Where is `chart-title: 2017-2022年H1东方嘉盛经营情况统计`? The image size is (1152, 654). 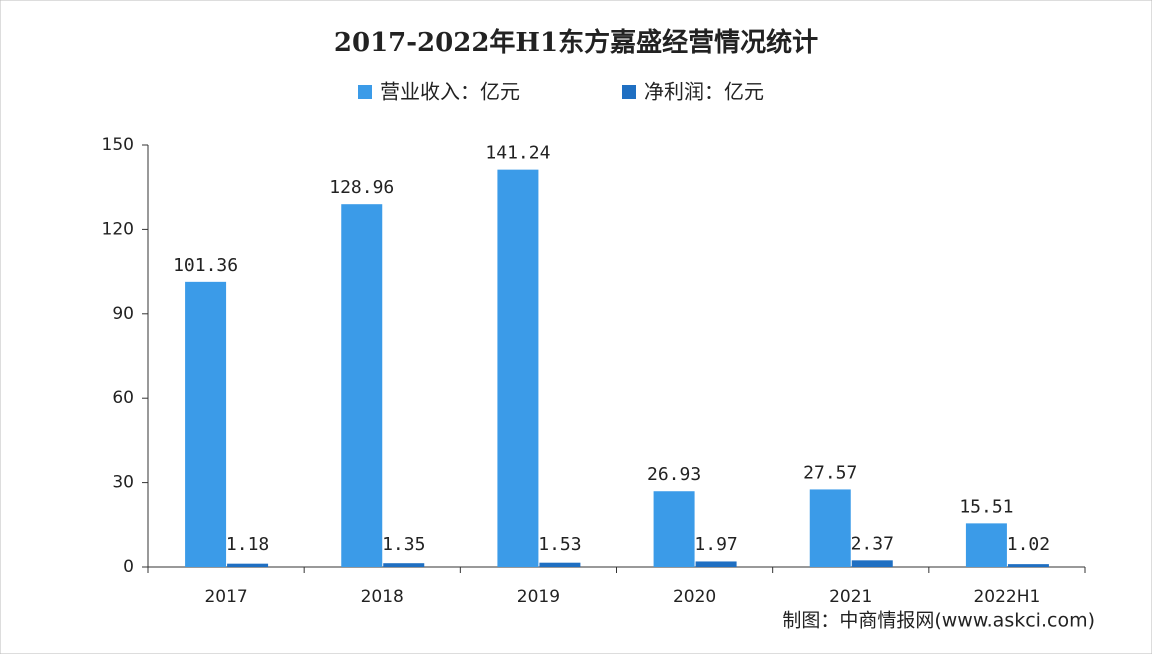
chart-title: 2017-2022年H1东方嘉盛经营情况统计 is located at coordinates (576, 42).